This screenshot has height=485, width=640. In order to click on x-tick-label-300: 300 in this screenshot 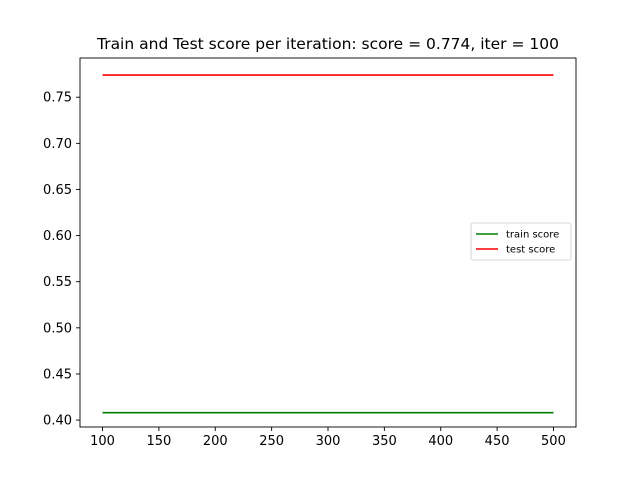, I will do `click(328, 441)`.